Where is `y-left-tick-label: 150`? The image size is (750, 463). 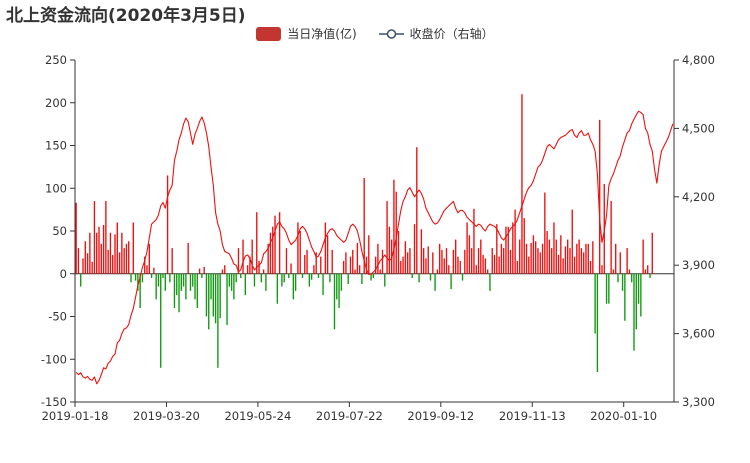
y-left-tick-label: 150 is located at coordinates (56, 146).